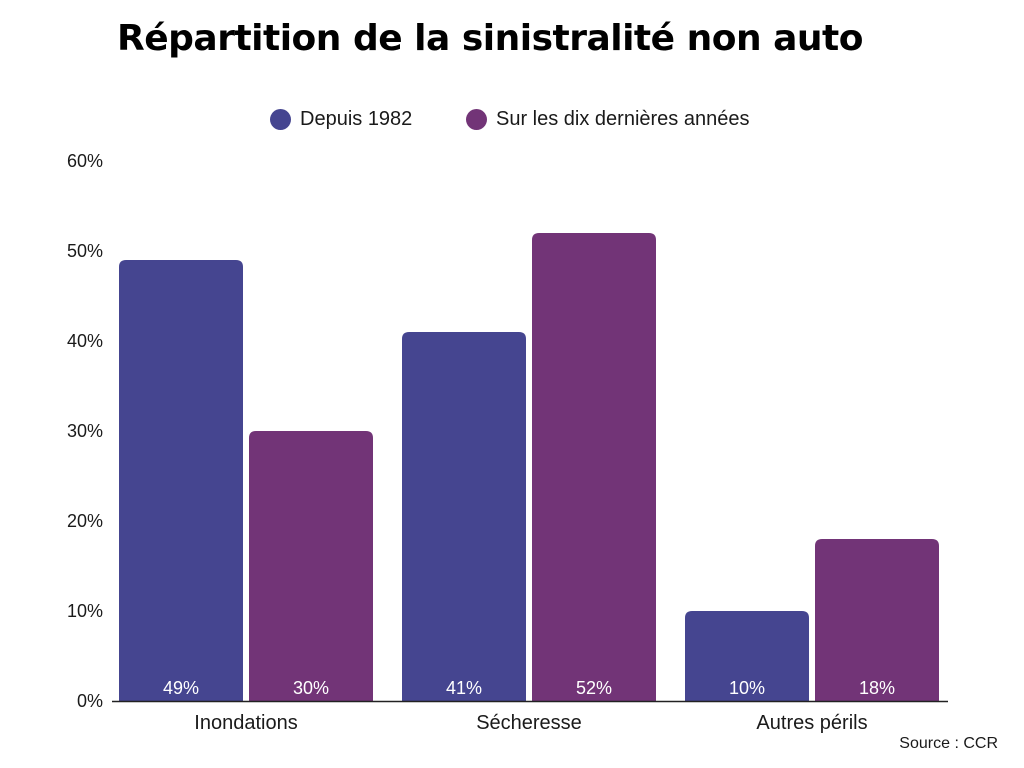 The image size is (1024, 768). Describe the element at coordinates (356, 118) in the screenshot. I see `legend-label-depuis-1982: Depuis 1982` at that location.